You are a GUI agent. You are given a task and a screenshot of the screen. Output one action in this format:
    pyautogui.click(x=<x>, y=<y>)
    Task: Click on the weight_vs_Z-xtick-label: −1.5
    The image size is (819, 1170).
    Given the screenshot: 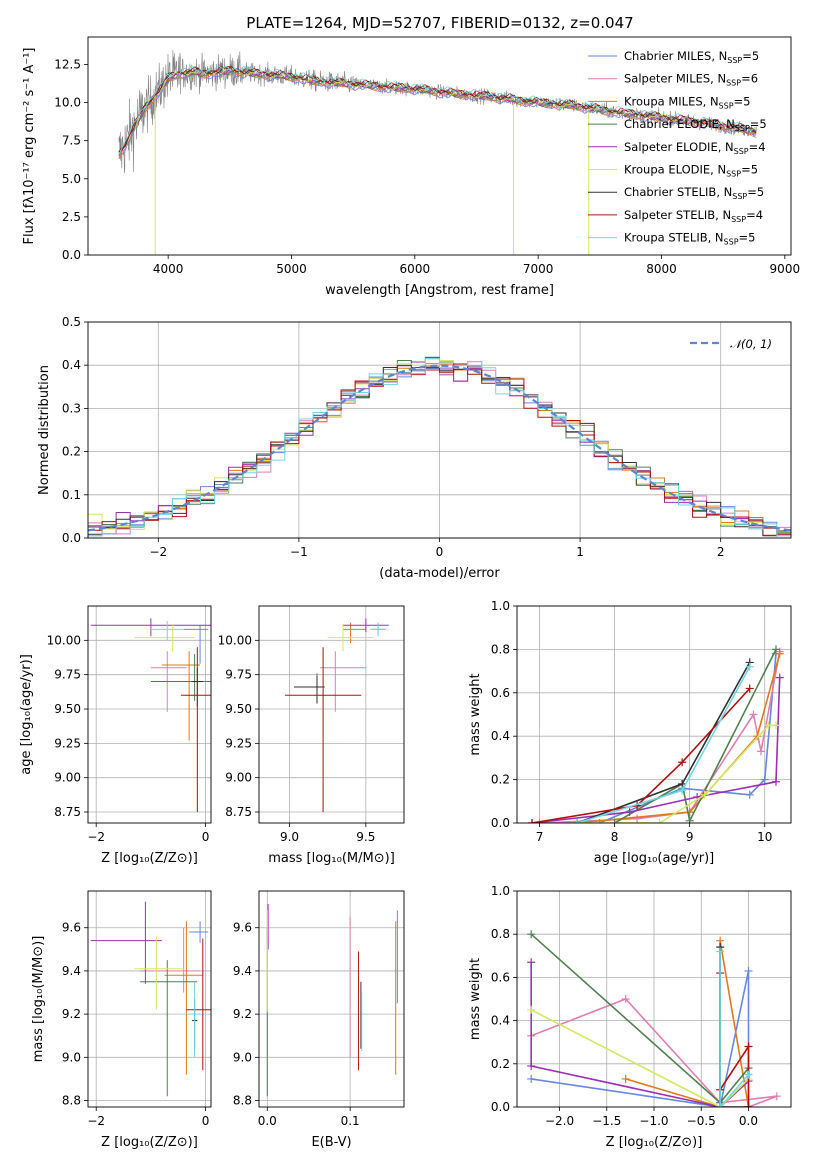 What is the action you would take?
    pyautogui.click(x=606, y=1121)
    